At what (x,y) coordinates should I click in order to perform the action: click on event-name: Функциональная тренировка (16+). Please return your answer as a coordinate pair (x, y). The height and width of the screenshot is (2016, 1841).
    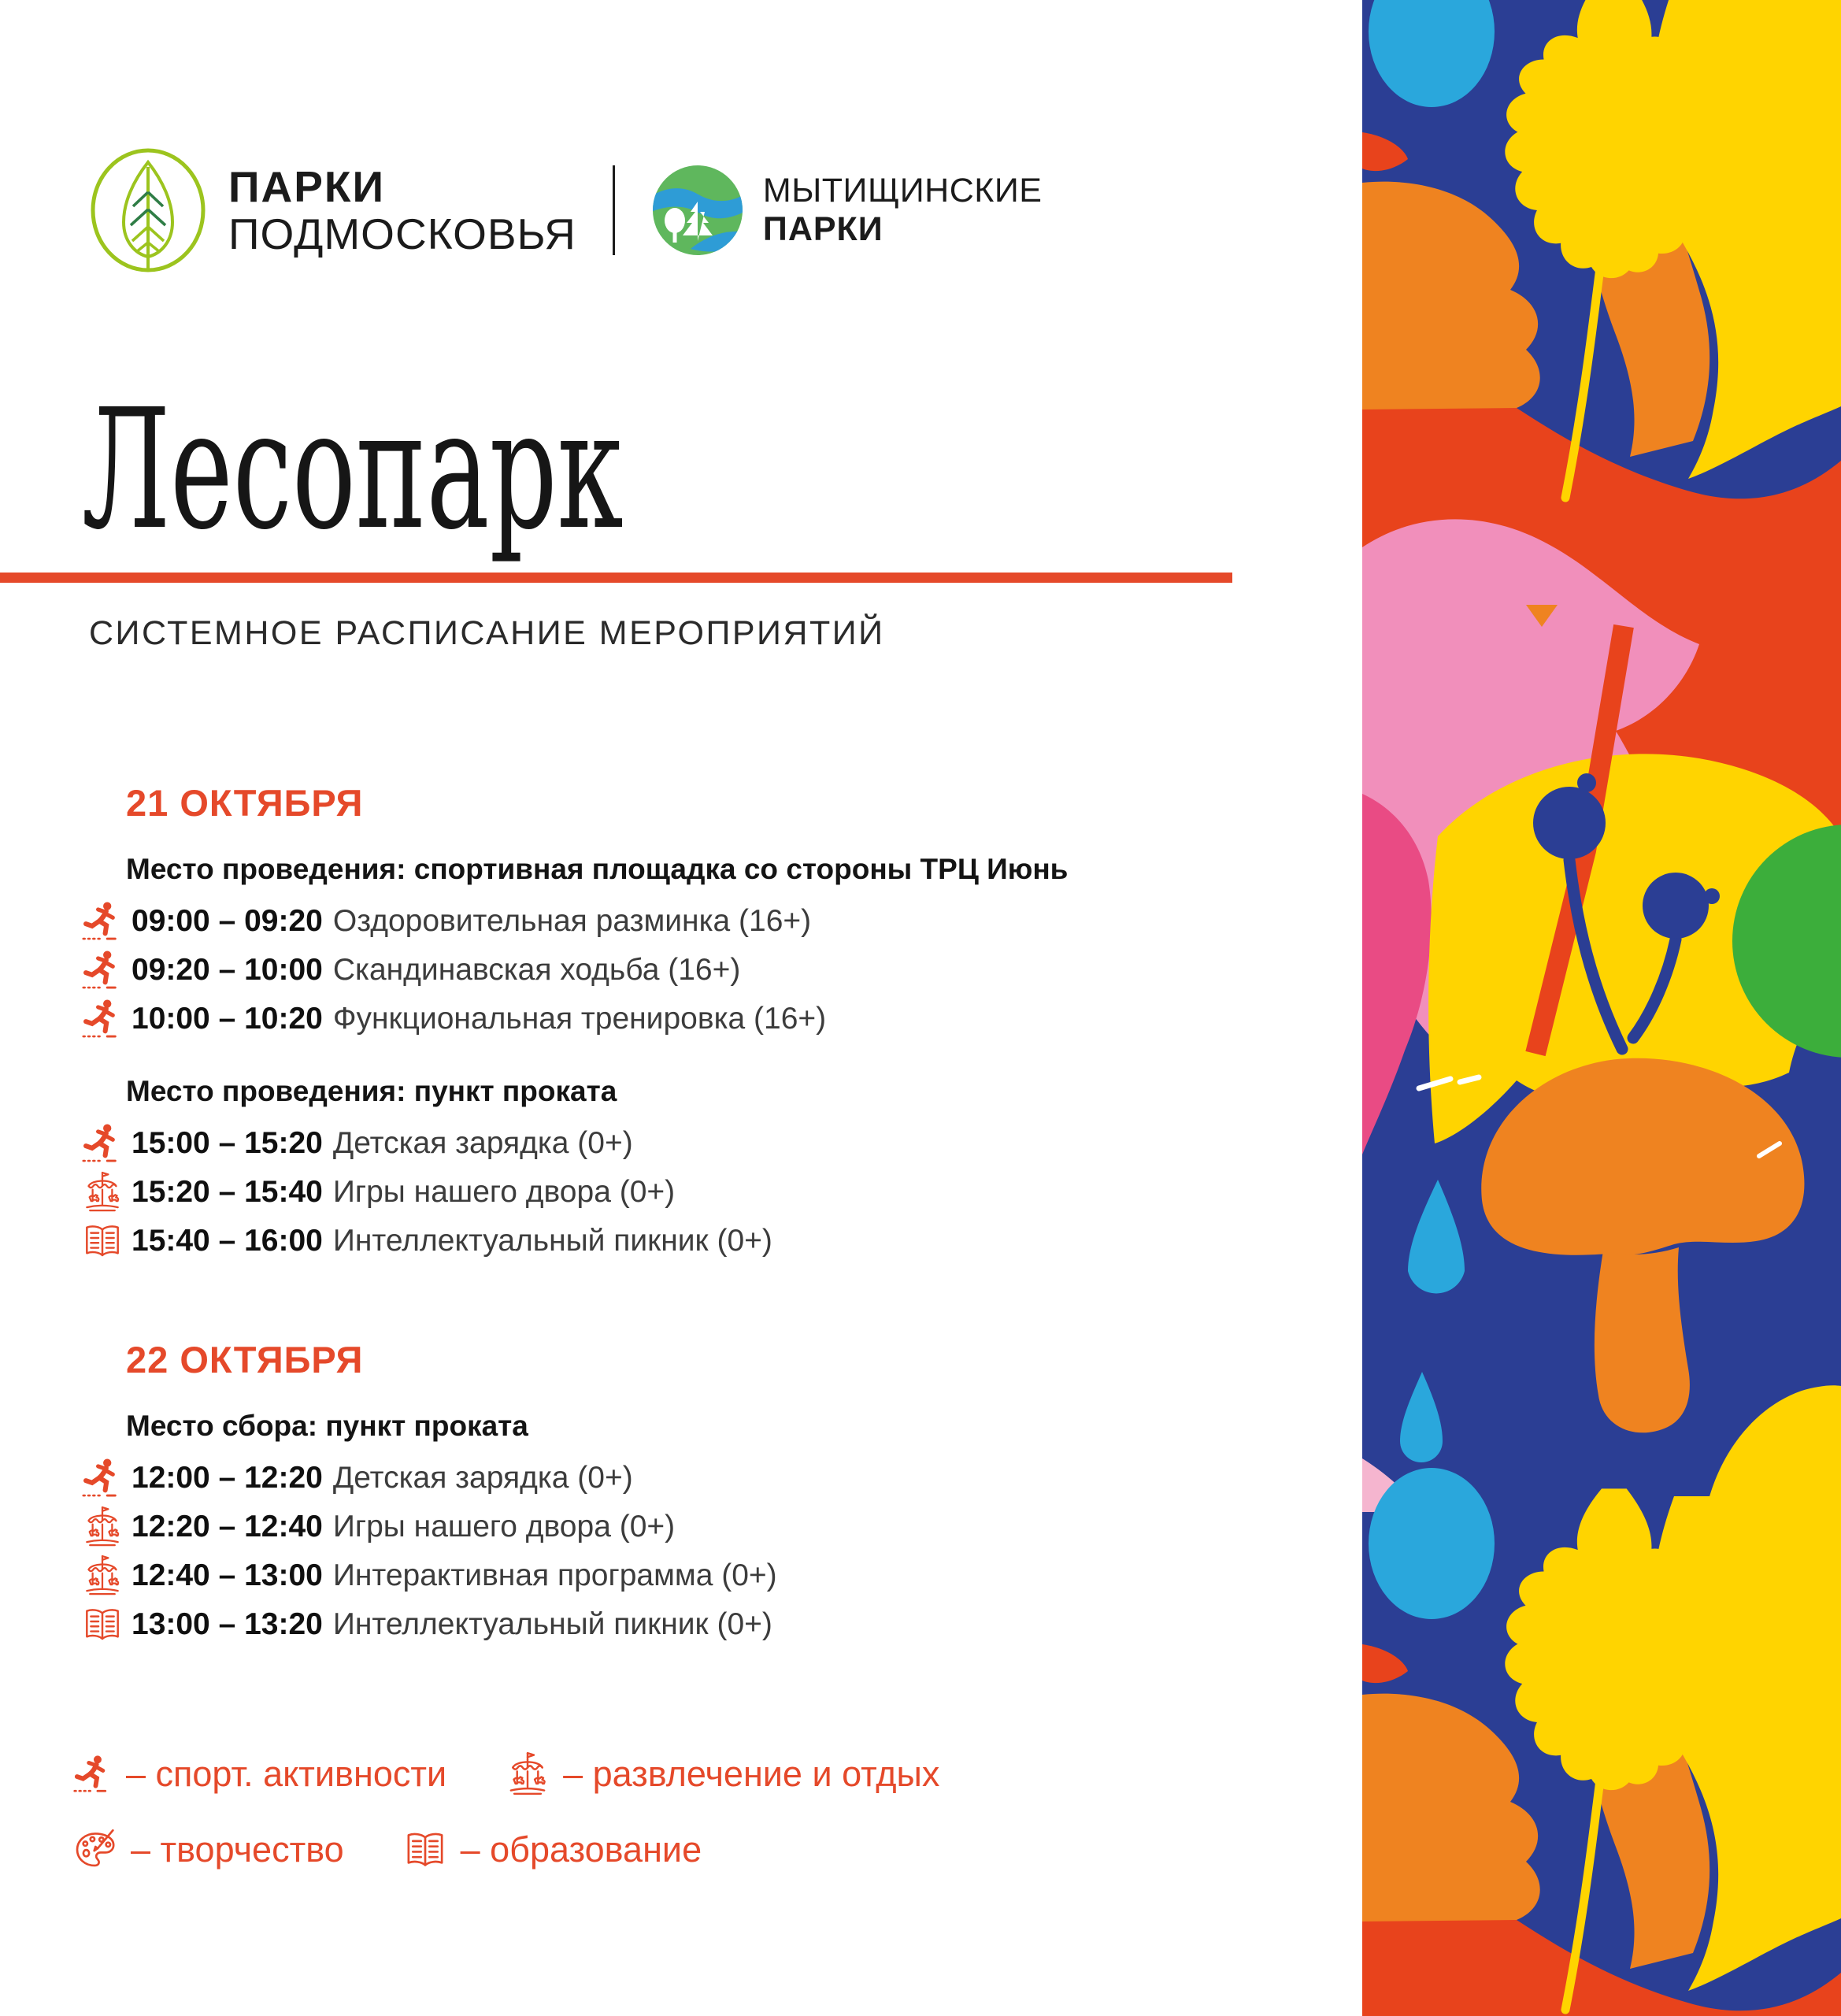
    Looking at the image, I should click on (579, 1019).